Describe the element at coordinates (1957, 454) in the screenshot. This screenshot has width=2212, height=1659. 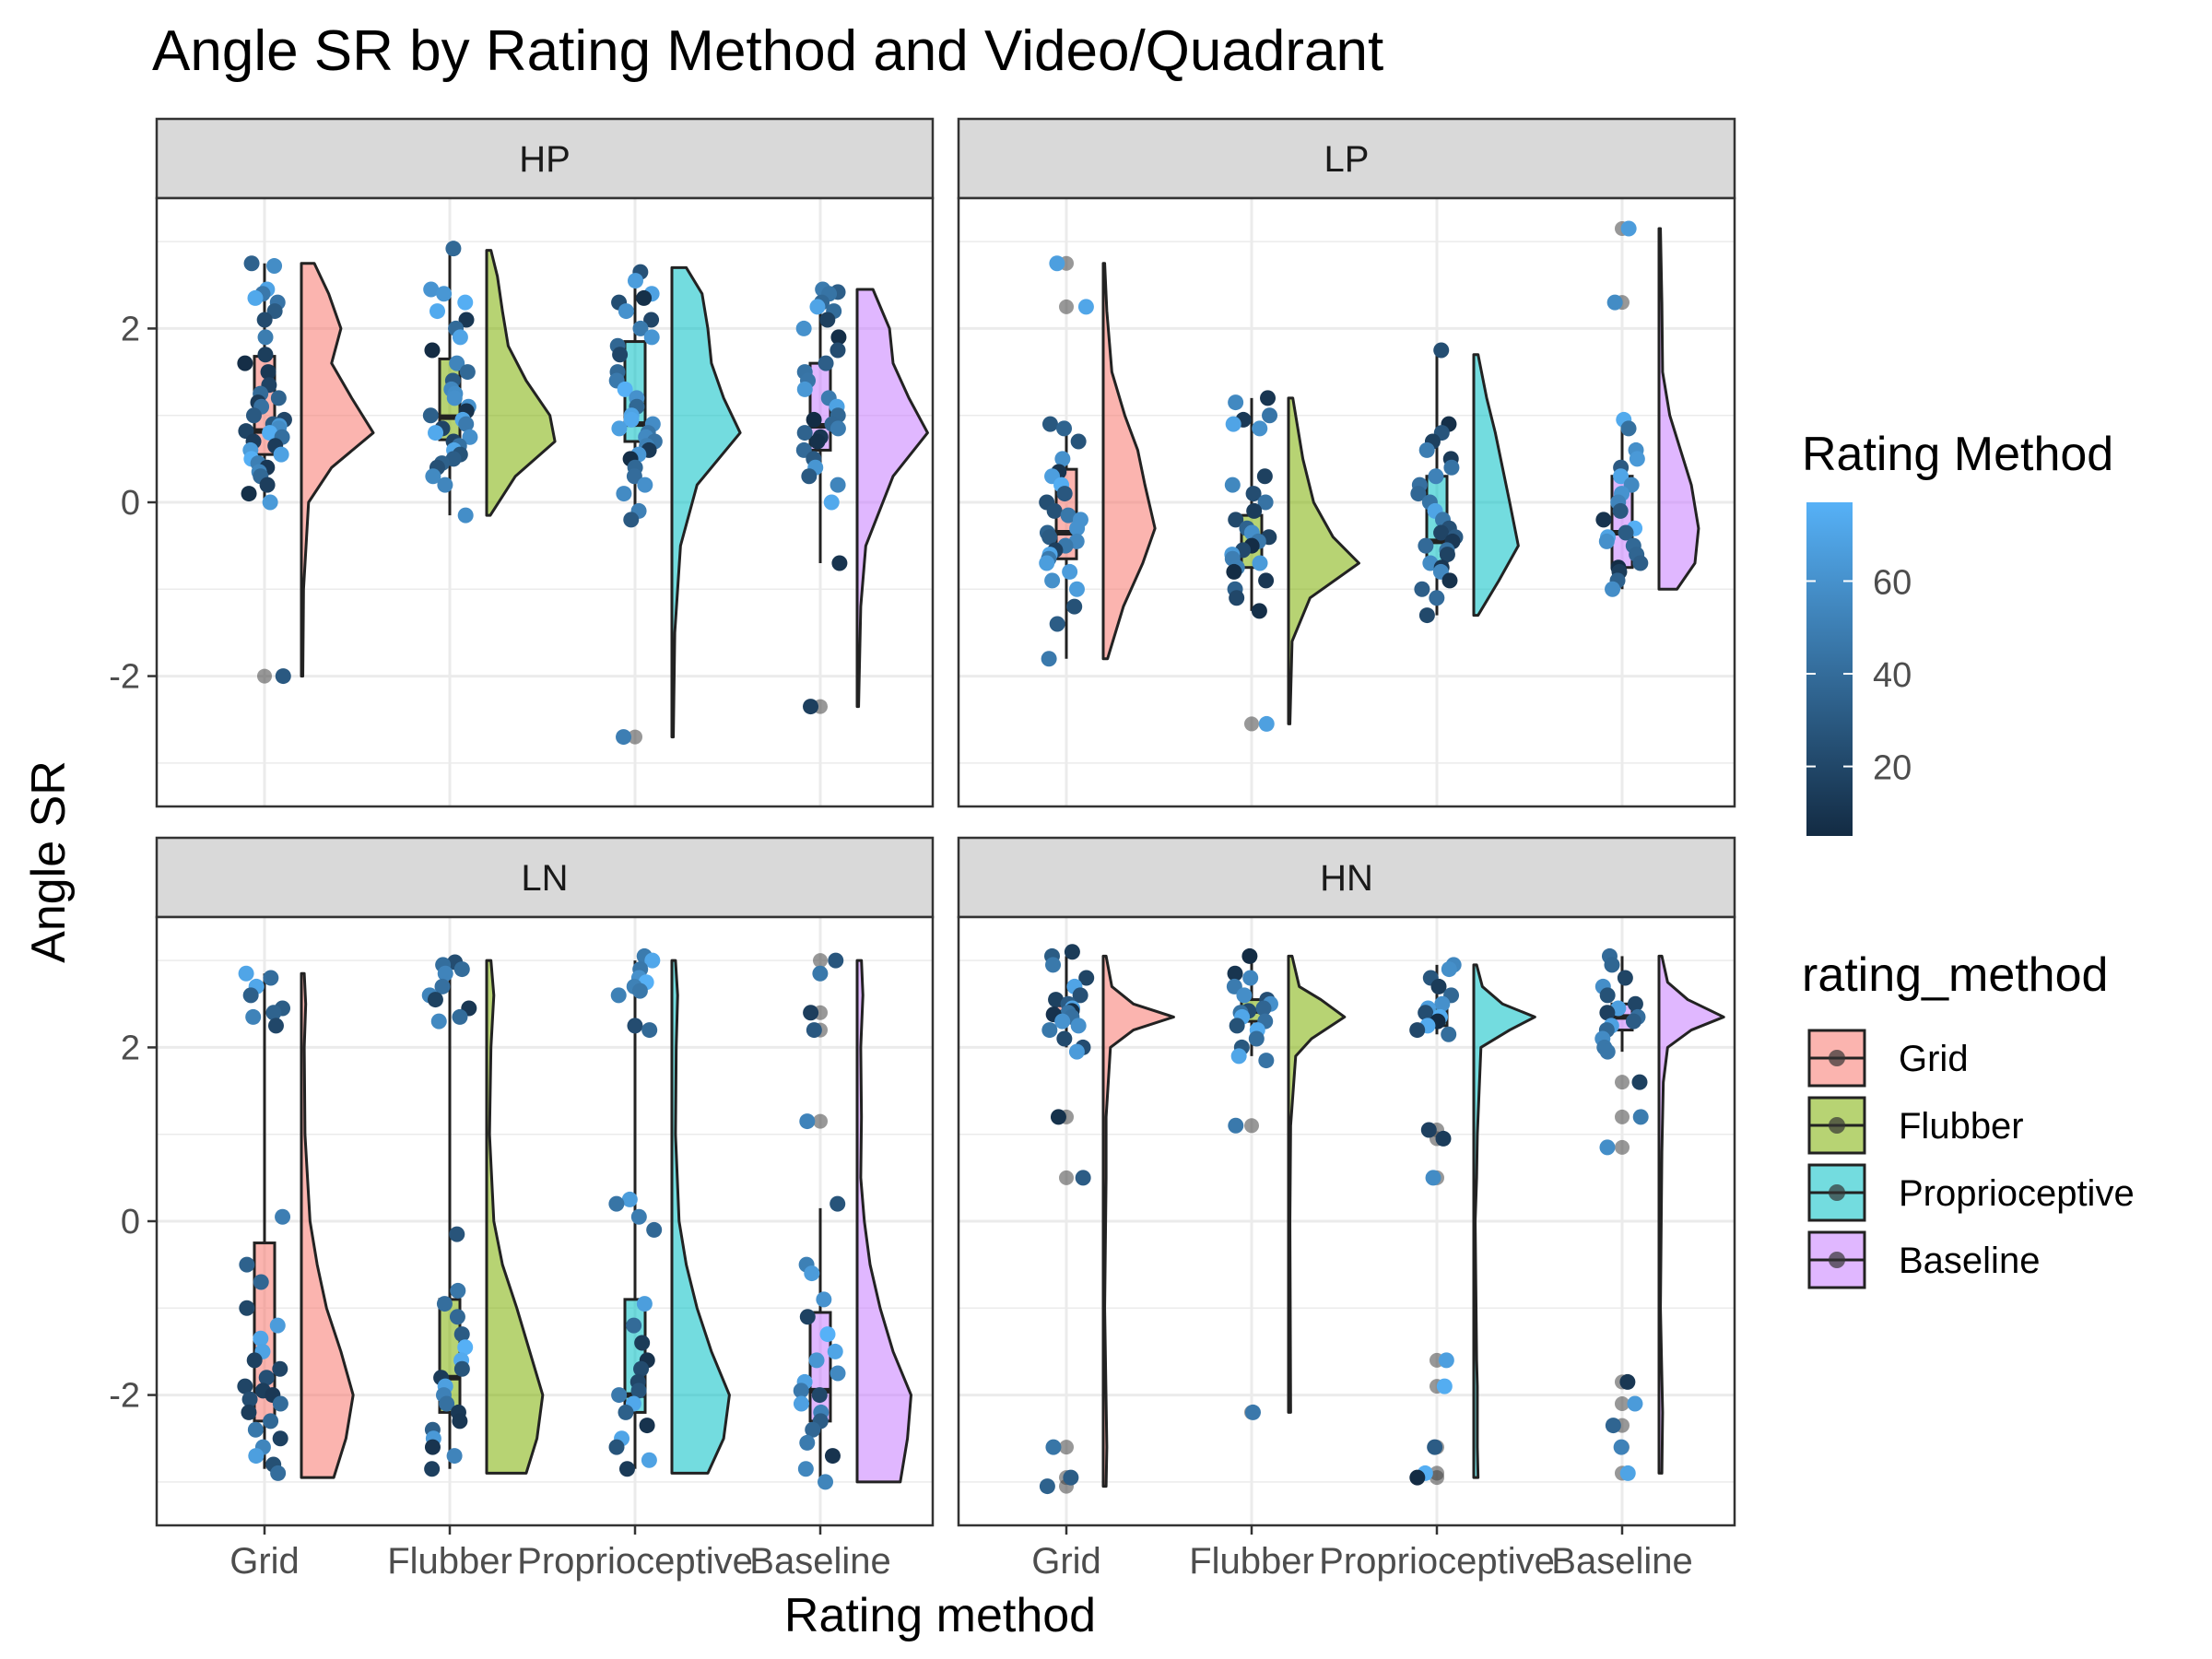
I see `legend-color-title: Rating Method` at that location.